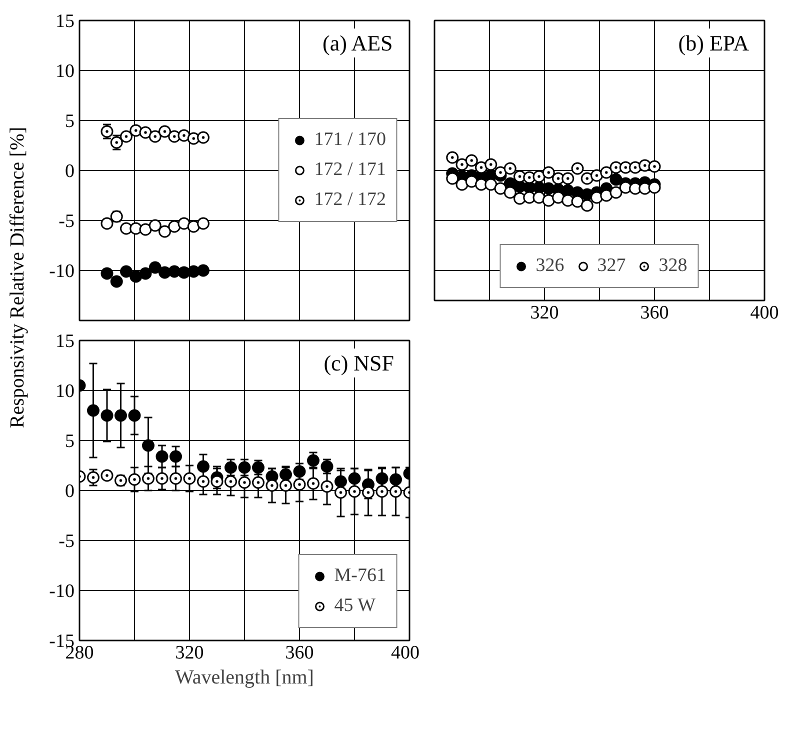 Image resolution: width=812 pixels, height=746 pixels. I want to click on legend-label: 172 / 172, so click(350, 200).